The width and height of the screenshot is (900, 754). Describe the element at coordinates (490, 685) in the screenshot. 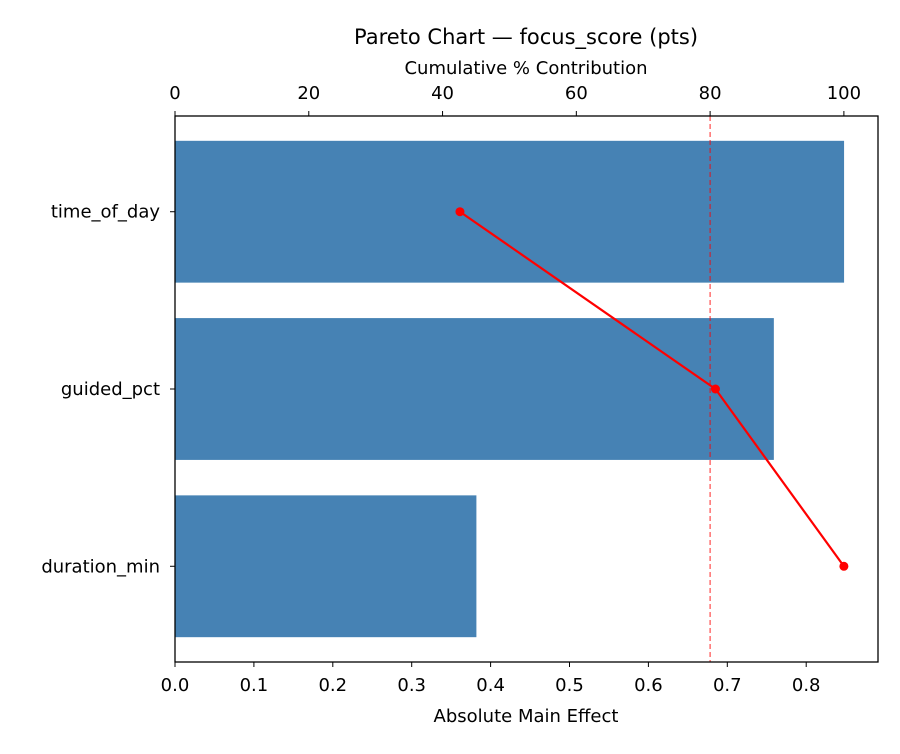

I see `x-tick-label: 0.4` at that location.